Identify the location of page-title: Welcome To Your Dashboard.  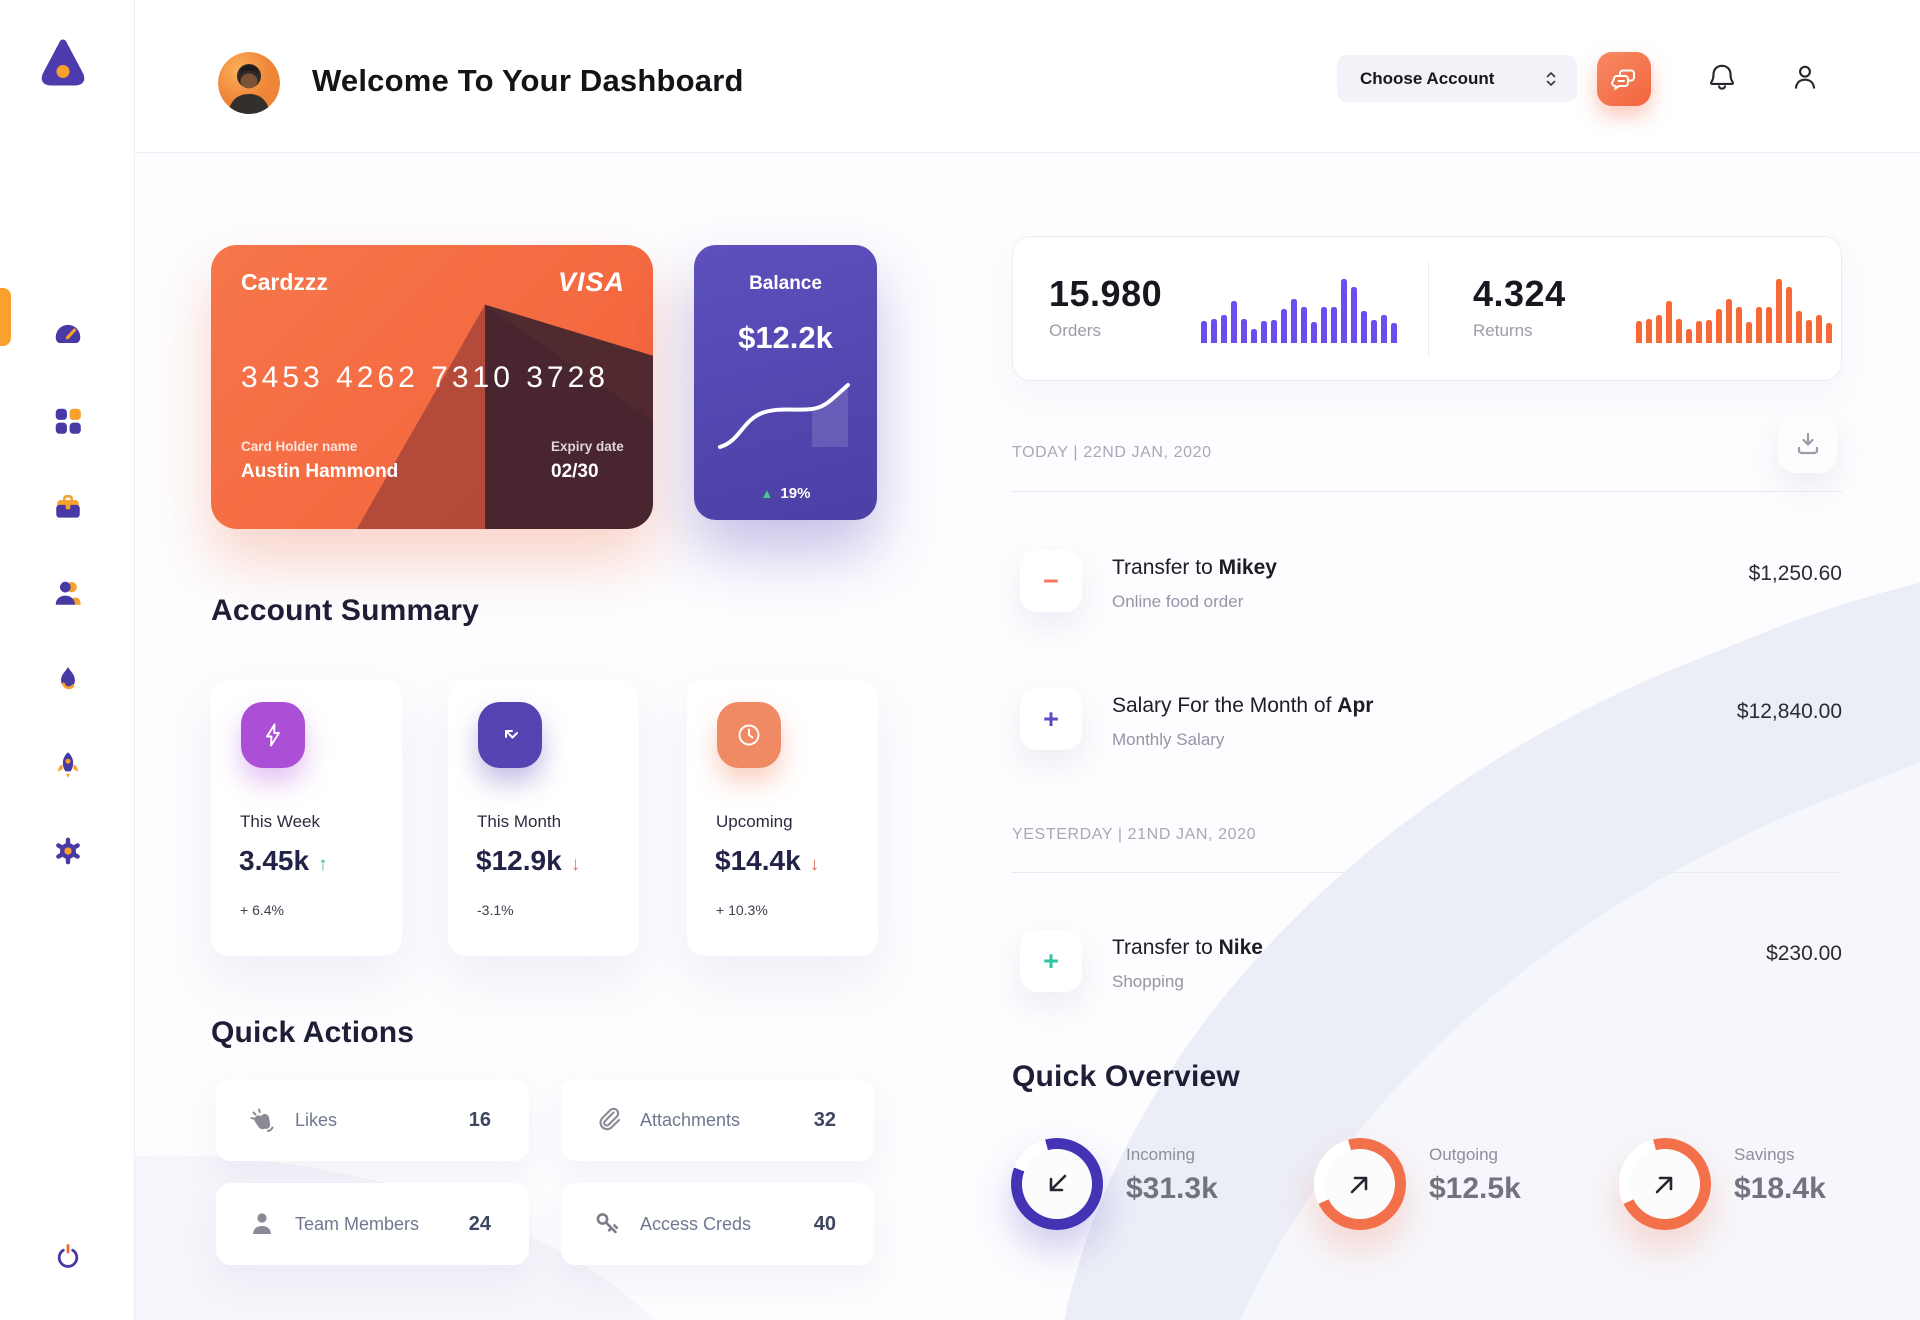
(528, 80).